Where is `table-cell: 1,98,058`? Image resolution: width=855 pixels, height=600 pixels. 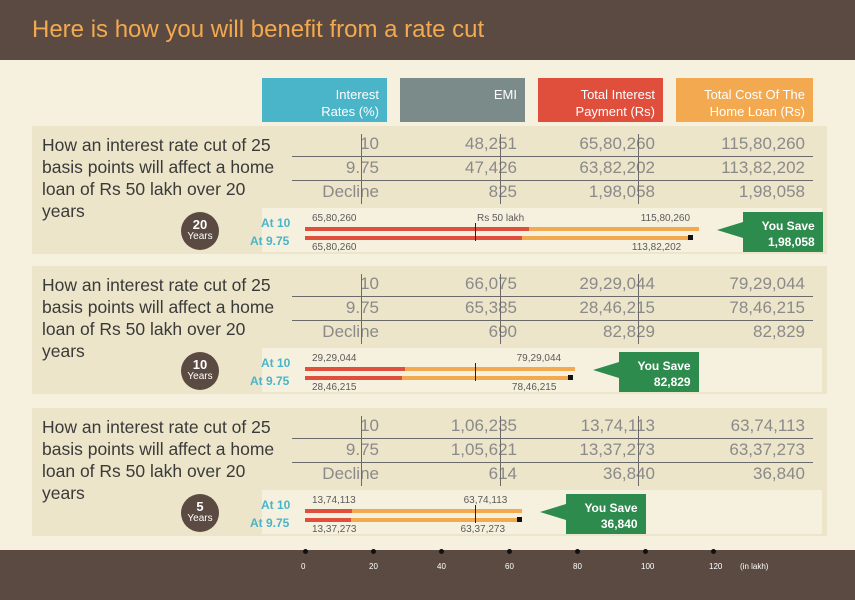 table-cell: 1,98,058 is located at coordinates (771, 191).